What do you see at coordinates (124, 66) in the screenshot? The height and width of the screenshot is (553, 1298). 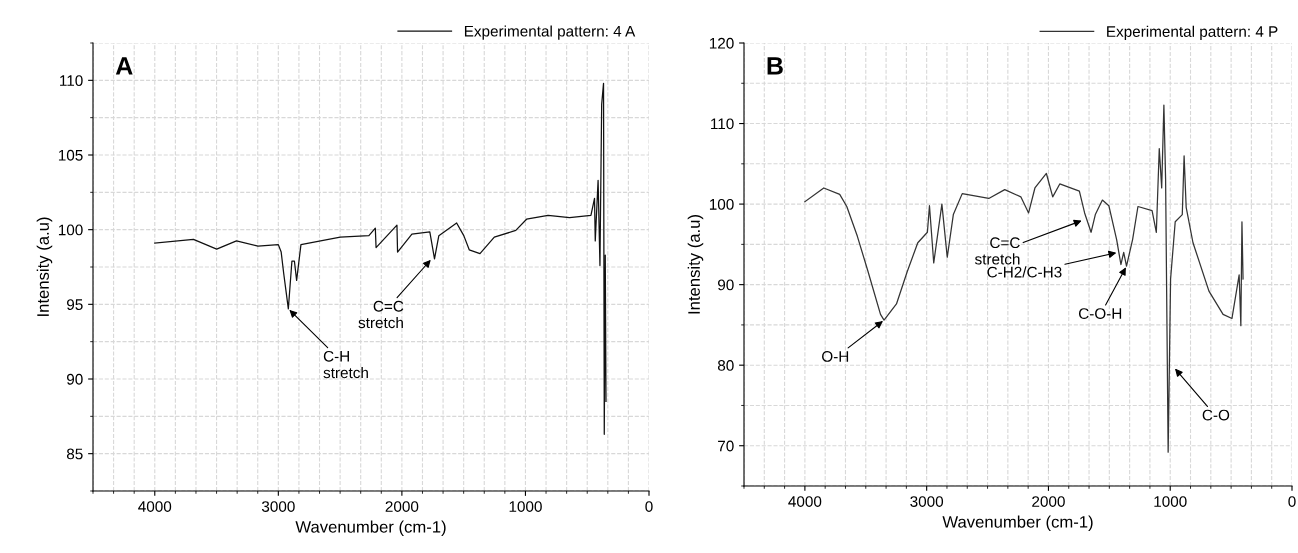 I see `chart-title: A` at bounding box center [124, 66].